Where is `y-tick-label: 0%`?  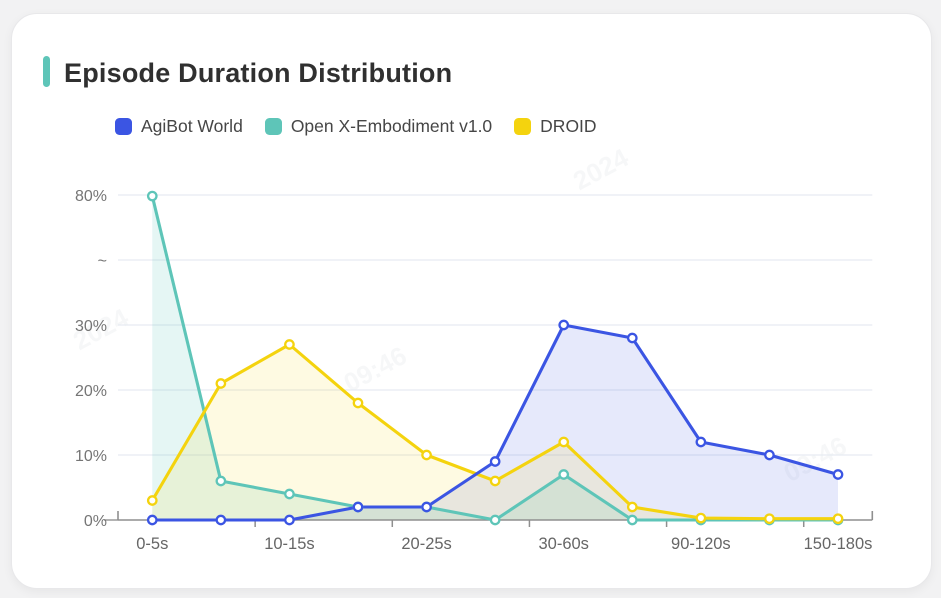
y-tick-label: 0% is located at coordinates (95, 521).